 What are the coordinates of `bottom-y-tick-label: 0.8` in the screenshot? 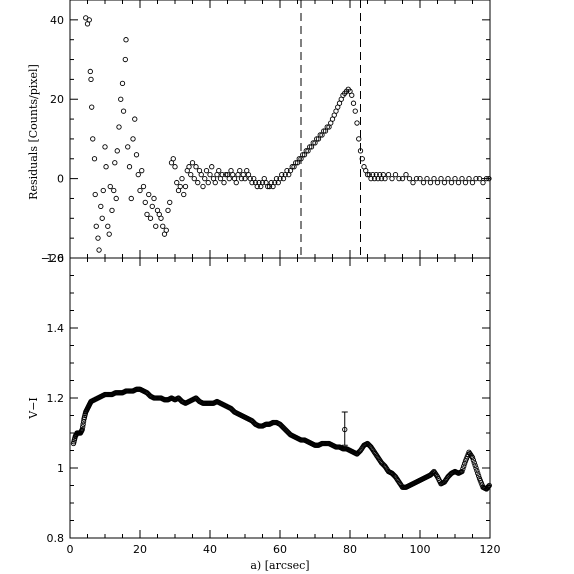 It's located at (56, 538).